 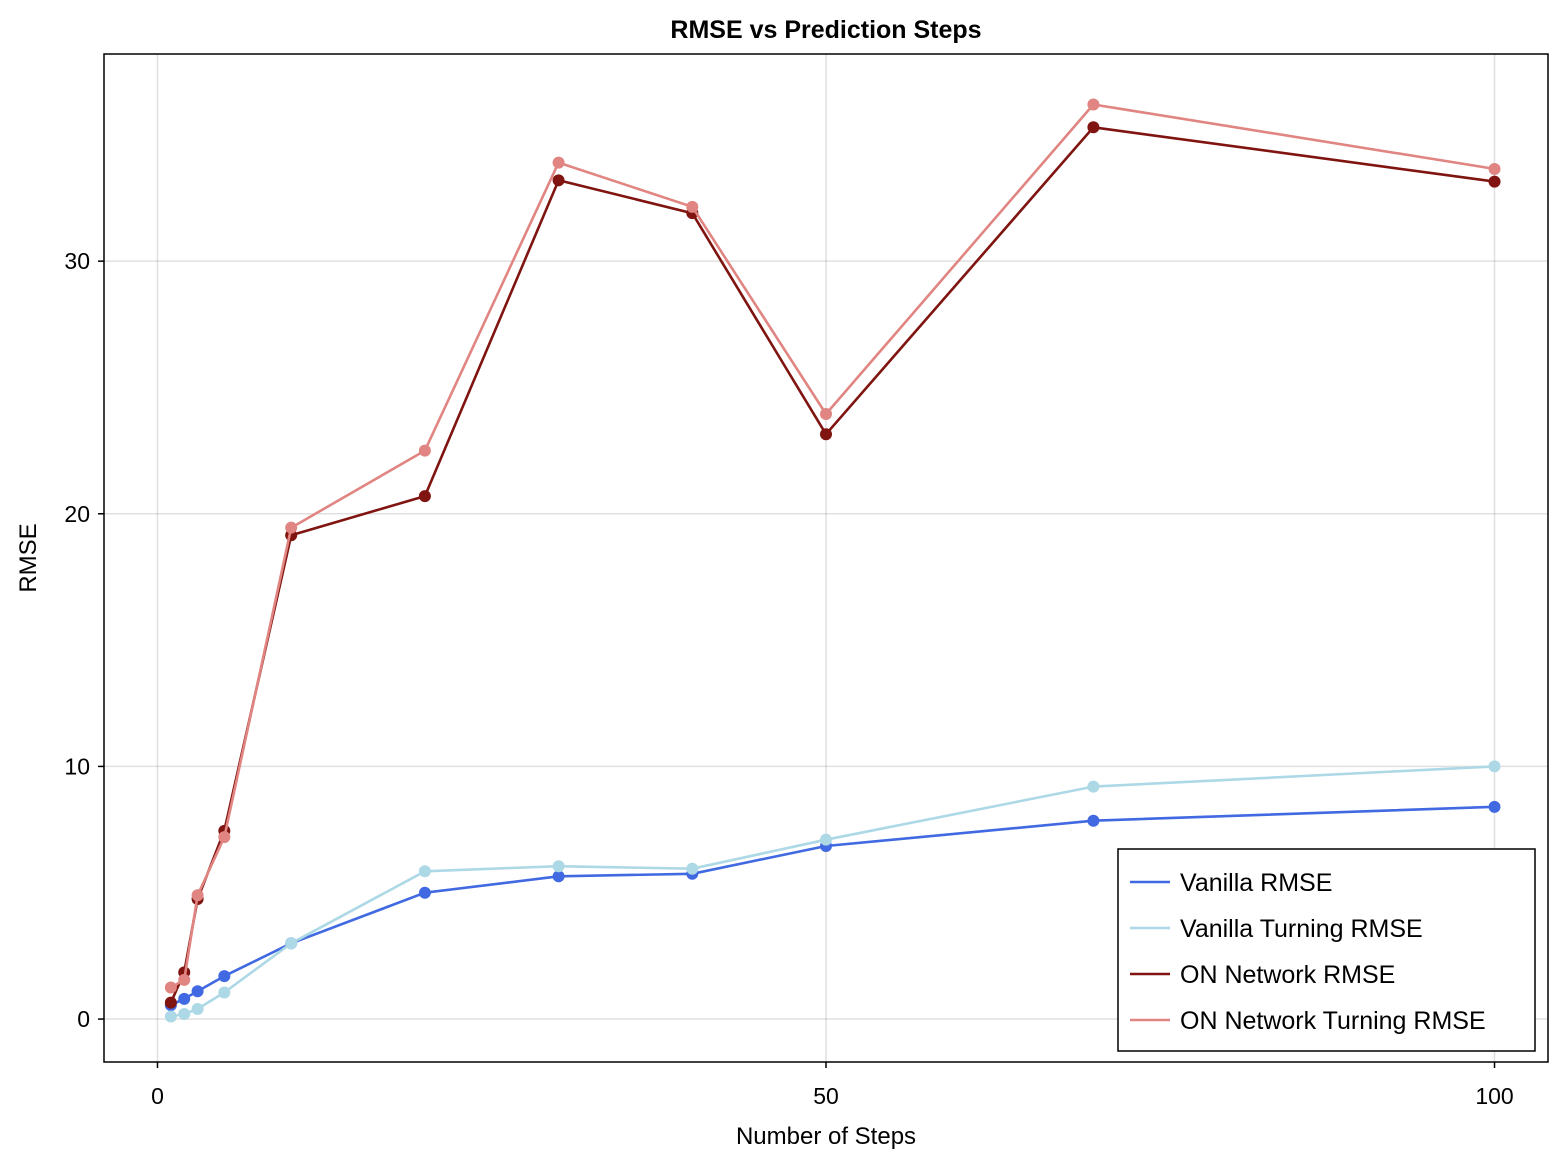 I want to click on y-axis-label: RMSE, so click(x=28, y=557).